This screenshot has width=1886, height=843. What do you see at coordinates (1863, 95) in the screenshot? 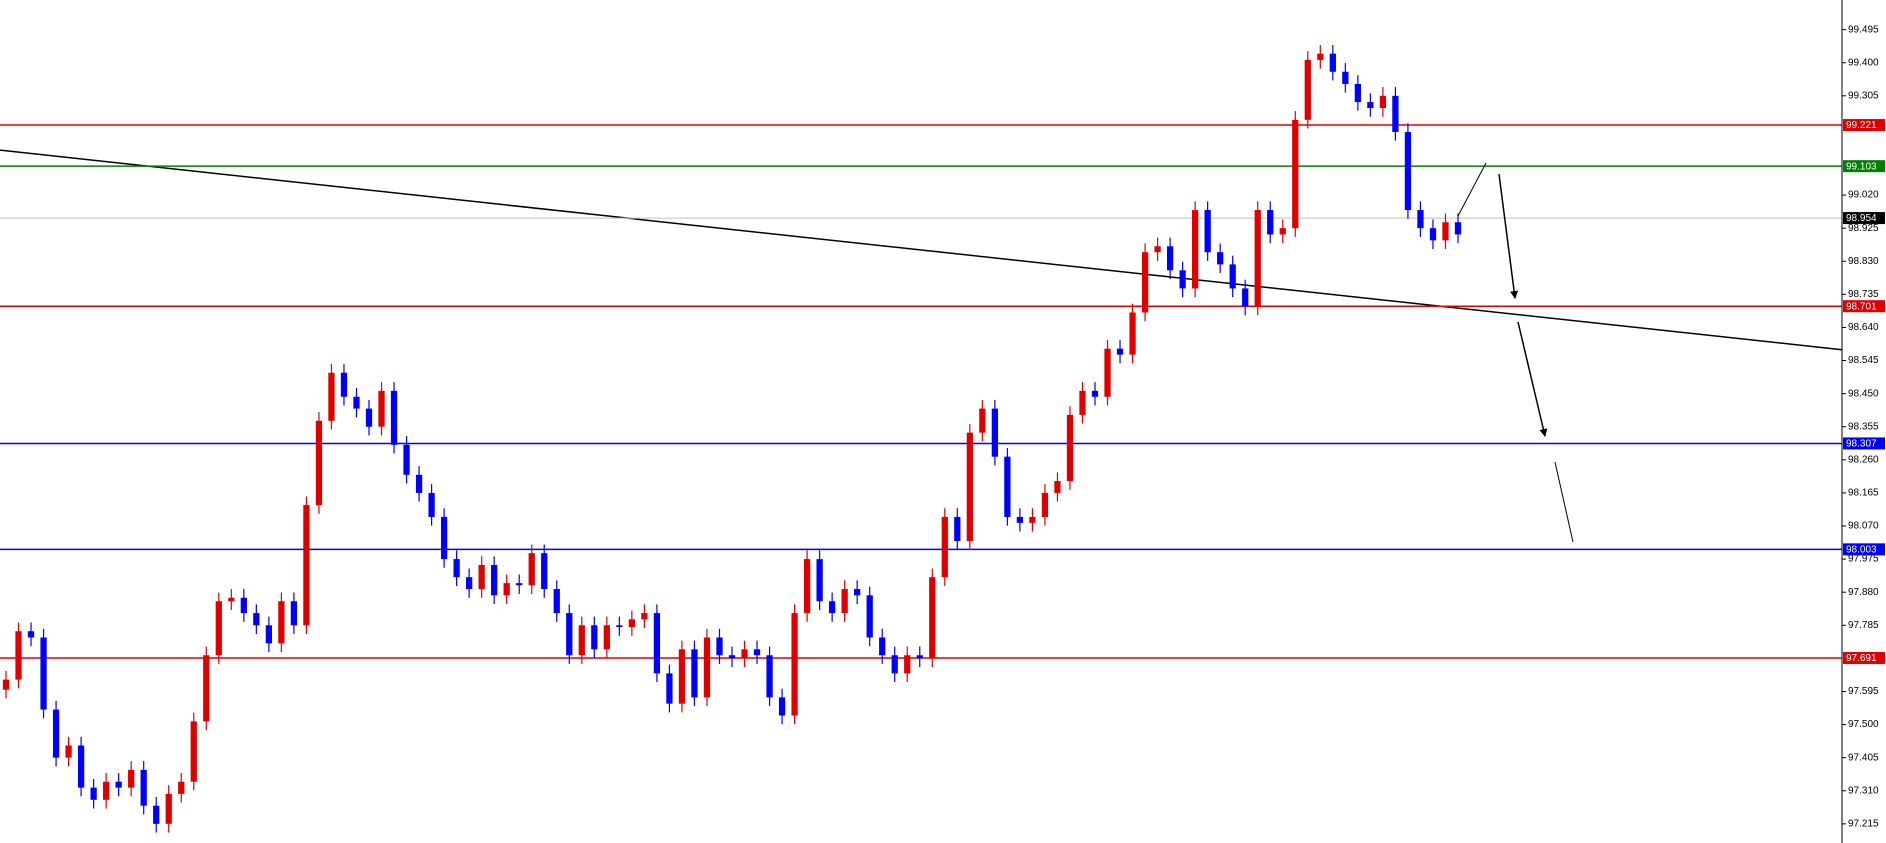
I see `y-tick-label: 99.305` at bounding box center [1863, 95].